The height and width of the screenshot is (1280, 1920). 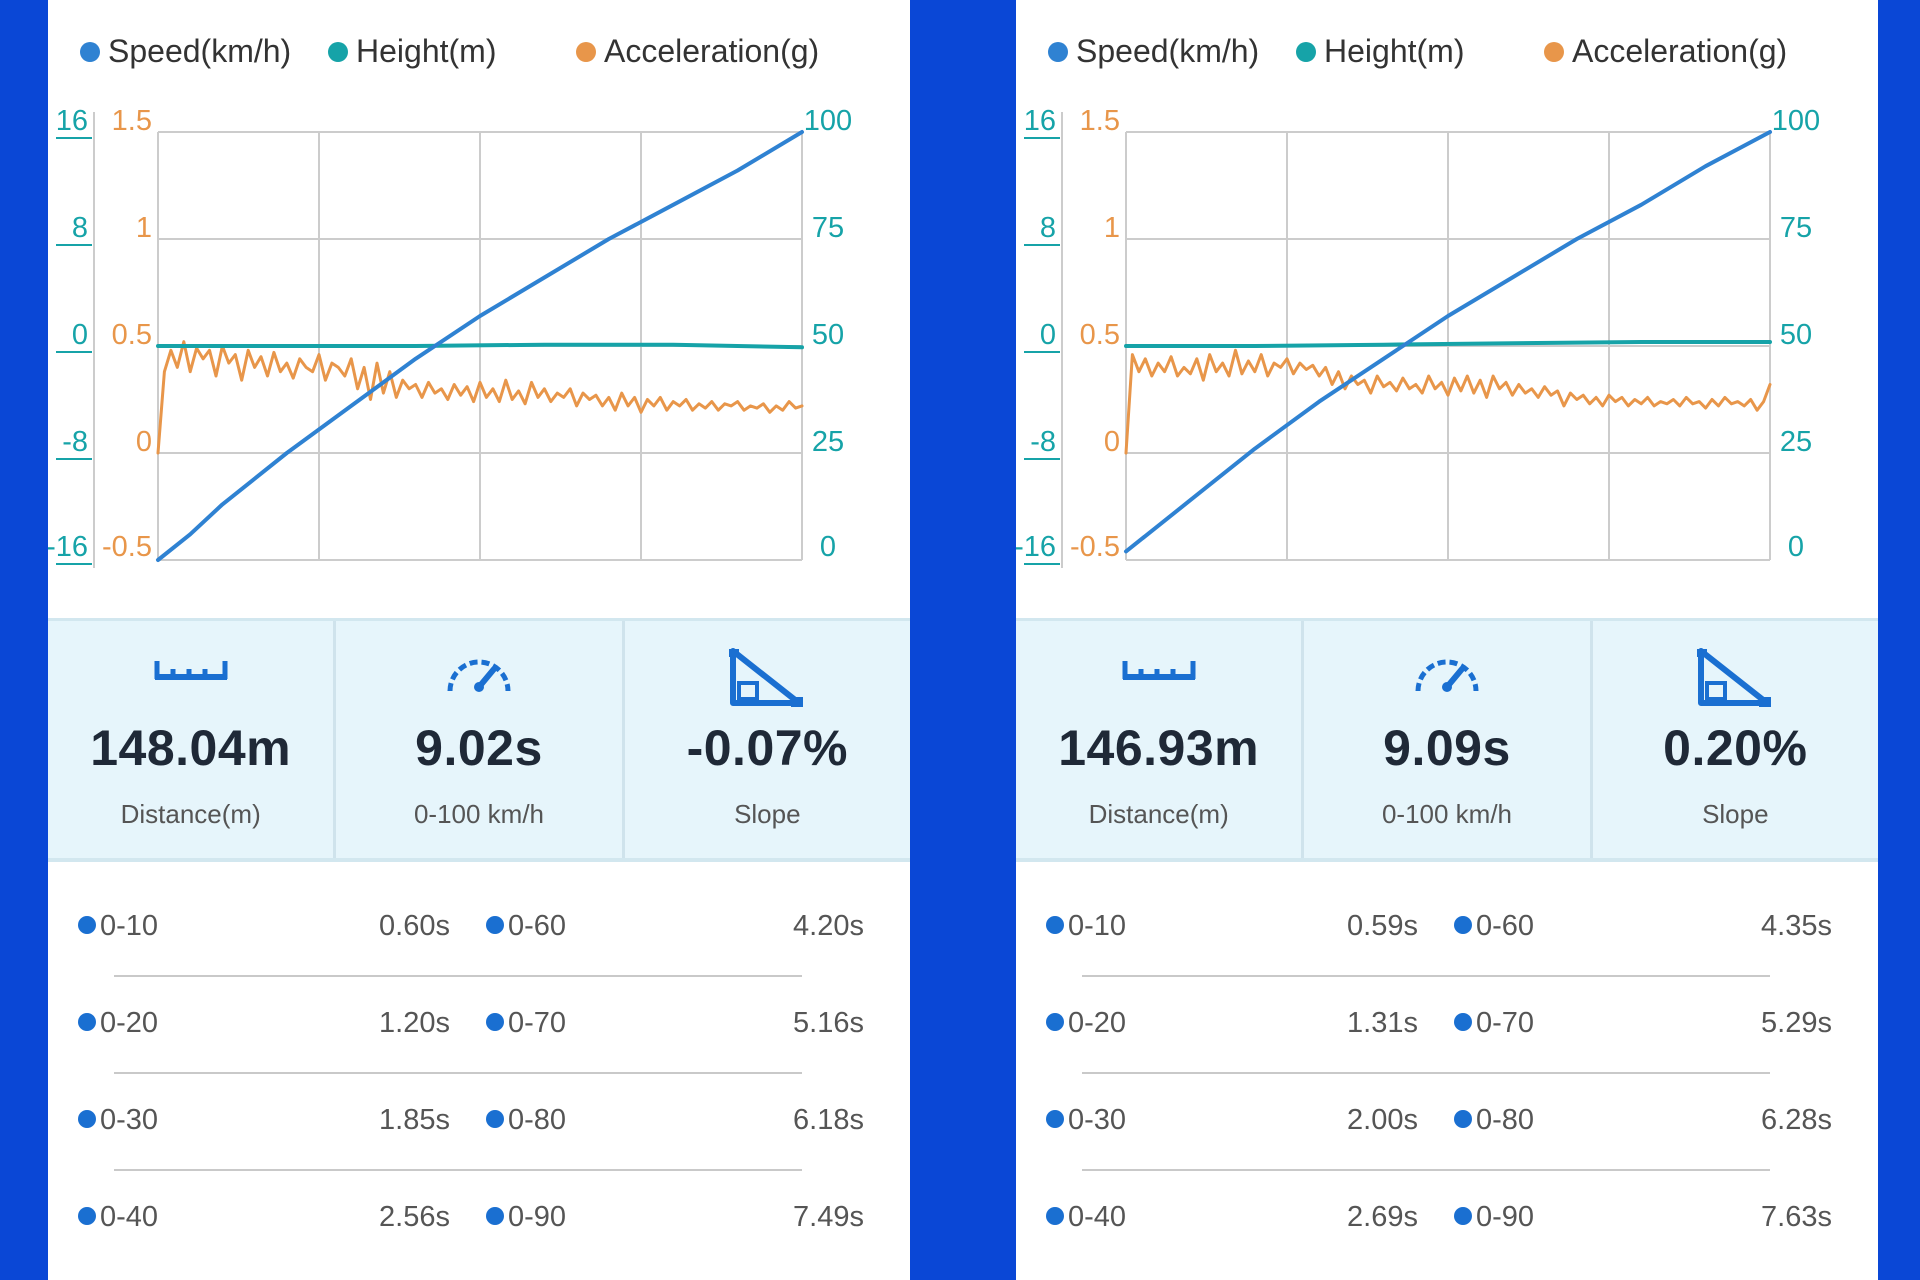 What do you see at coordinates (1665, 51) in the screenshot?
I see `legend-acceleration: Acceleration(g)` at bounding box center [1665, 51].